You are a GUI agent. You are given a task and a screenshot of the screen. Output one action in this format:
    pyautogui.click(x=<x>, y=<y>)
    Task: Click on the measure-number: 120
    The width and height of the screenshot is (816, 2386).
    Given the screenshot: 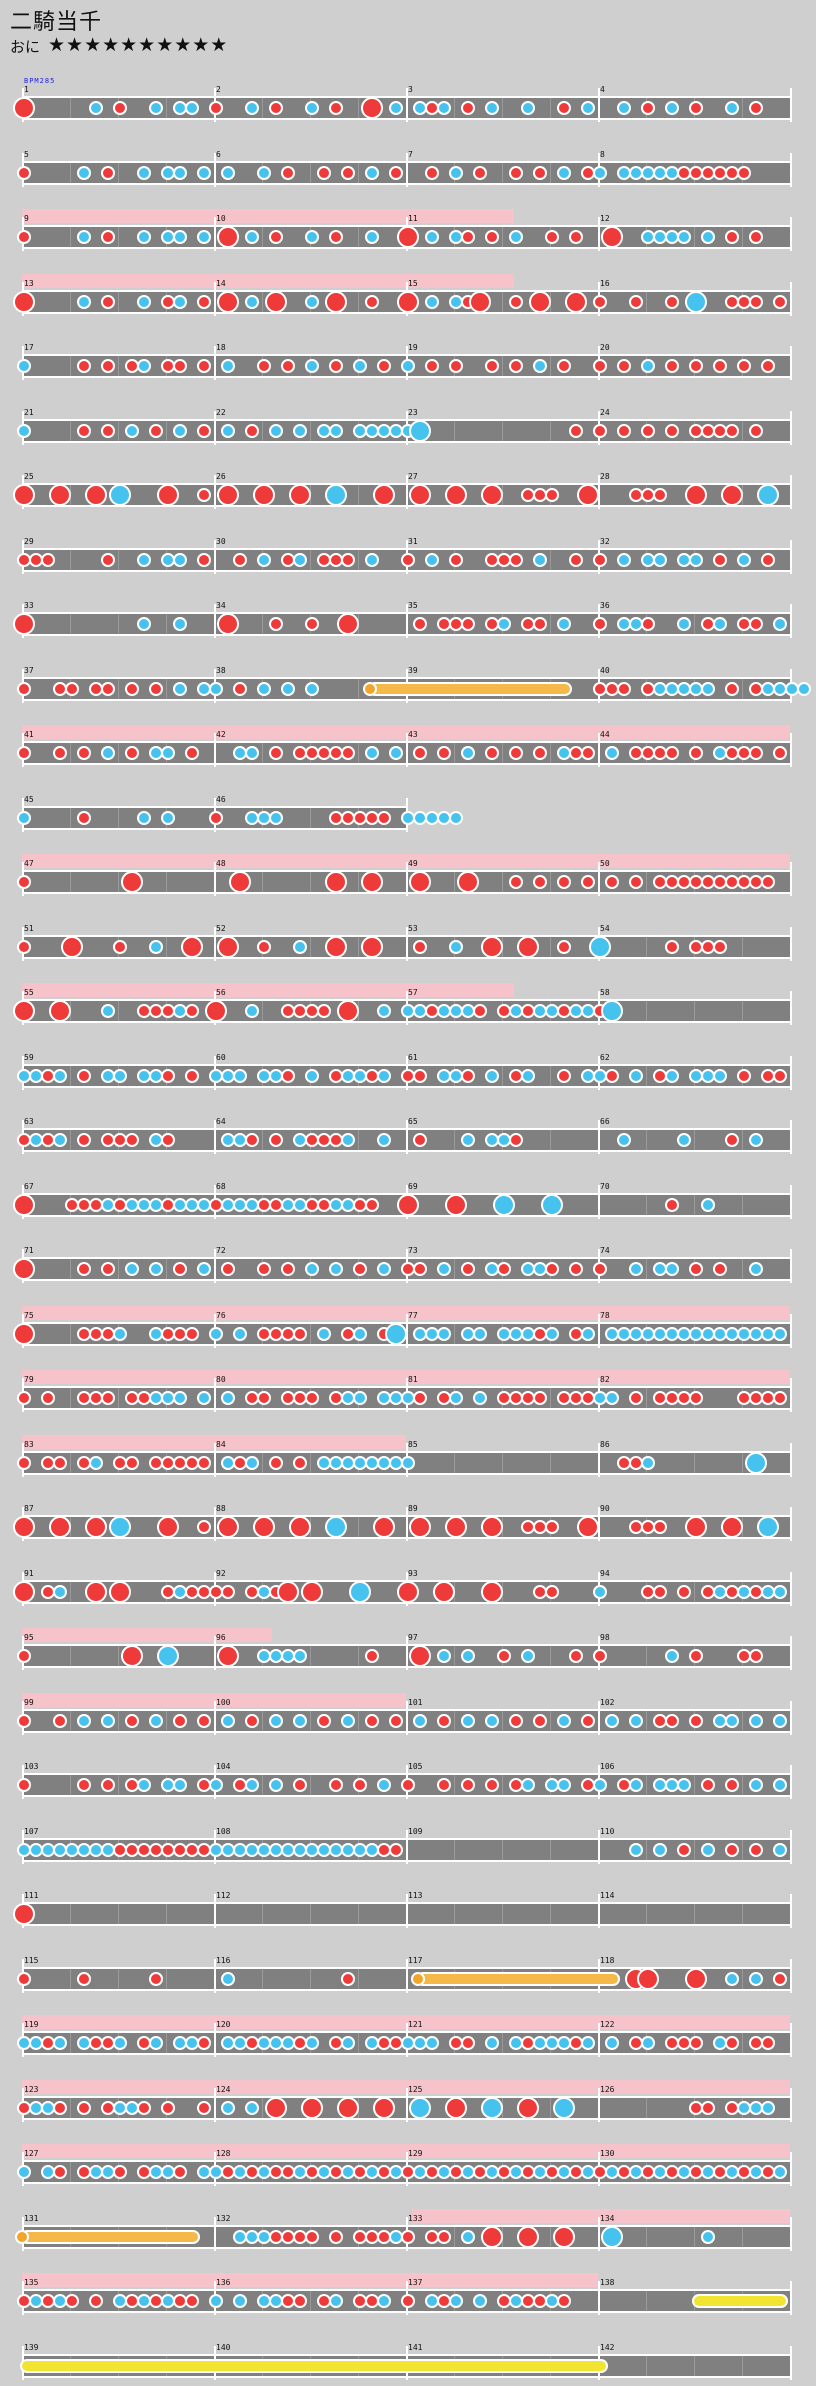 What is the action you would take?
    pyautogui.click(x=223, y=2024)
    